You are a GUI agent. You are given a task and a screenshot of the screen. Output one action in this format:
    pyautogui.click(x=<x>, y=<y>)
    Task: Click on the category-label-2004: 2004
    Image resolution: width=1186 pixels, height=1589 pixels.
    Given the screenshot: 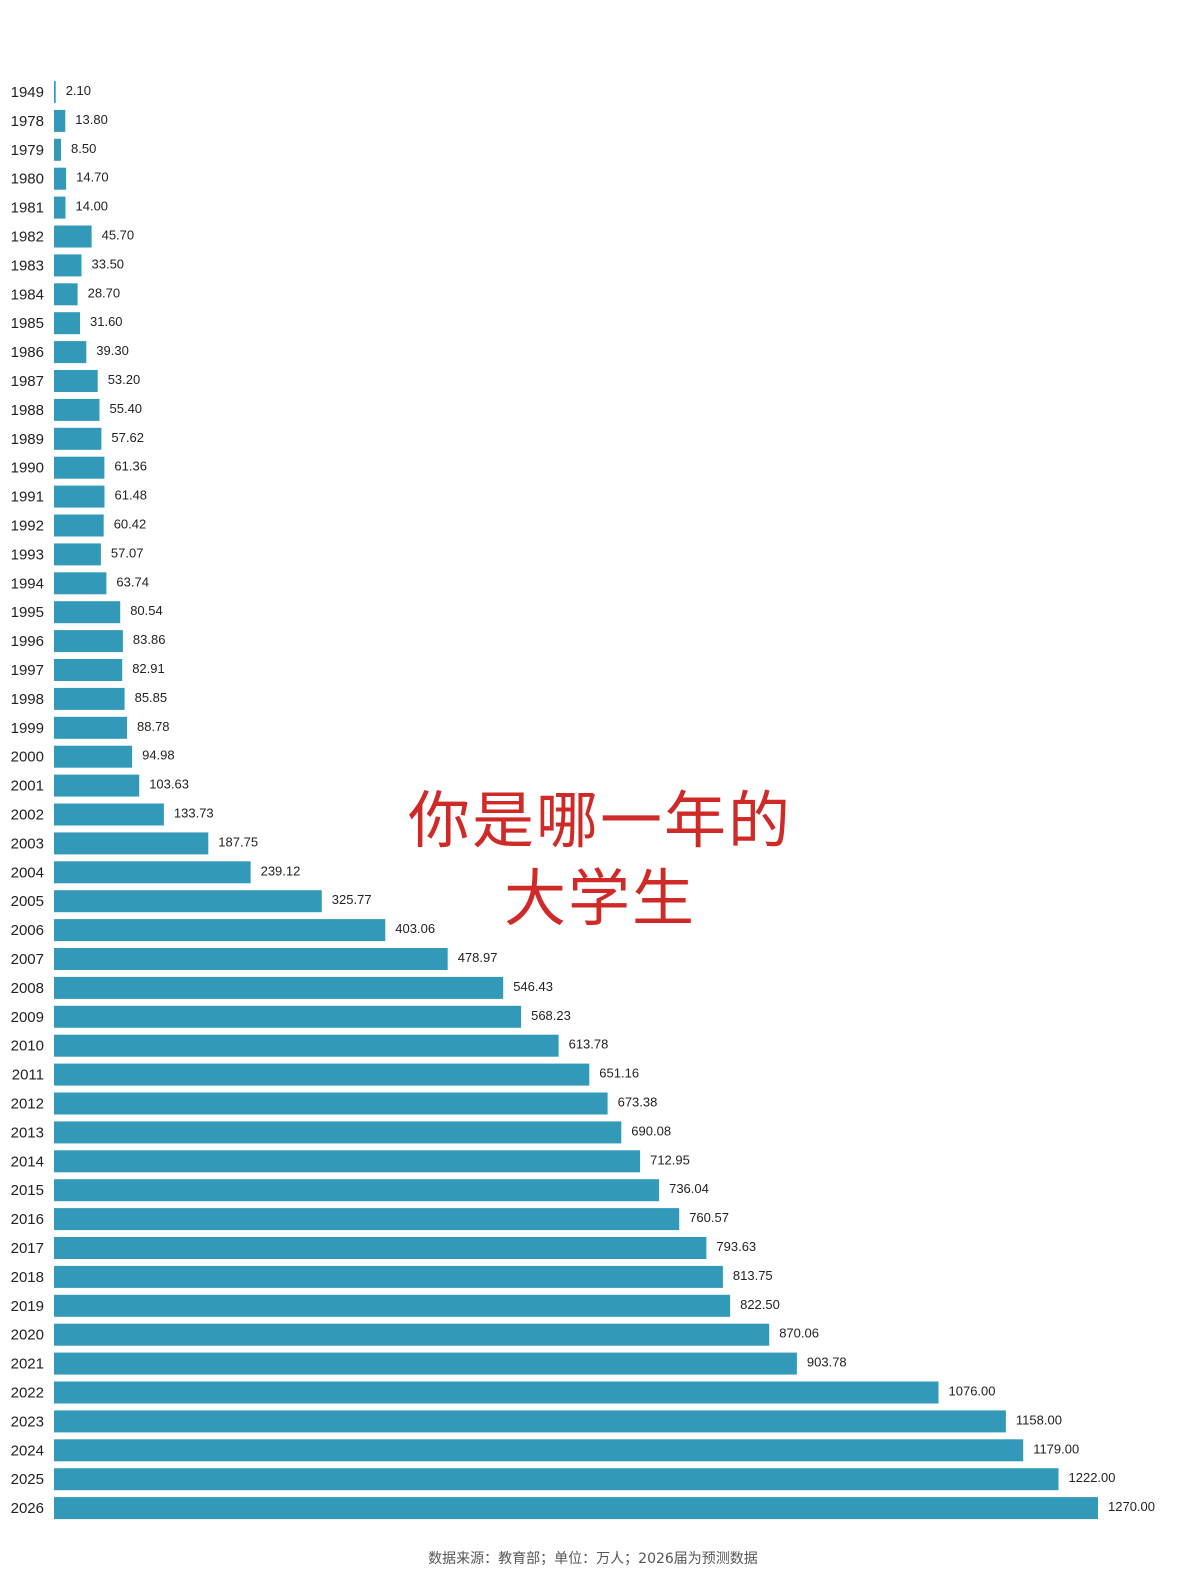 What is the action you would take?
    pyautogui.click(x=27, y=872)
    